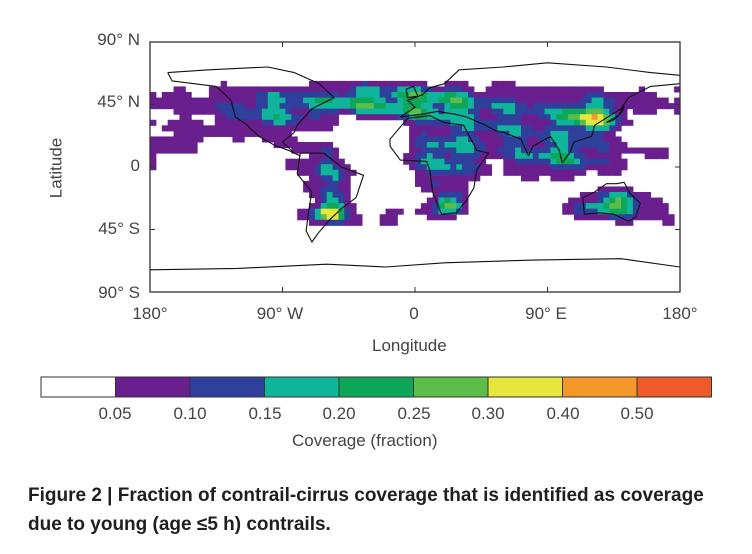  What do you see at coordinates (414, 313) in the screenshot?
I see `x-tick-label: 0` at bounding box center [414, 313].